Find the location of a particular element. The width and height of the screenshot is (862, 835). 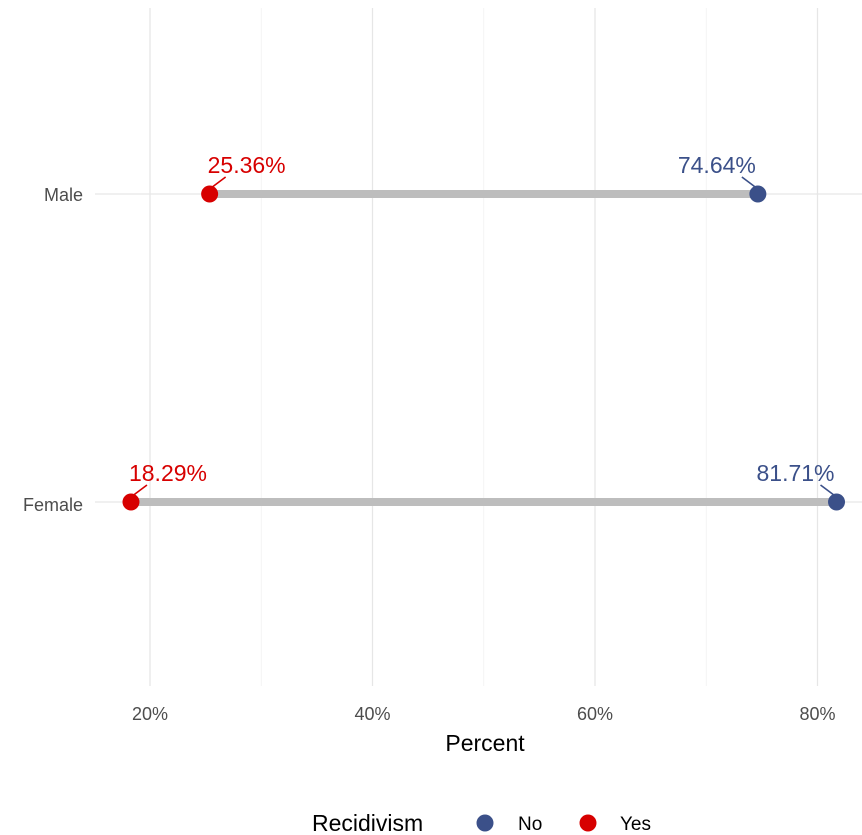

data-label-male-no: 74.64% is located at coordinates (717, 165).